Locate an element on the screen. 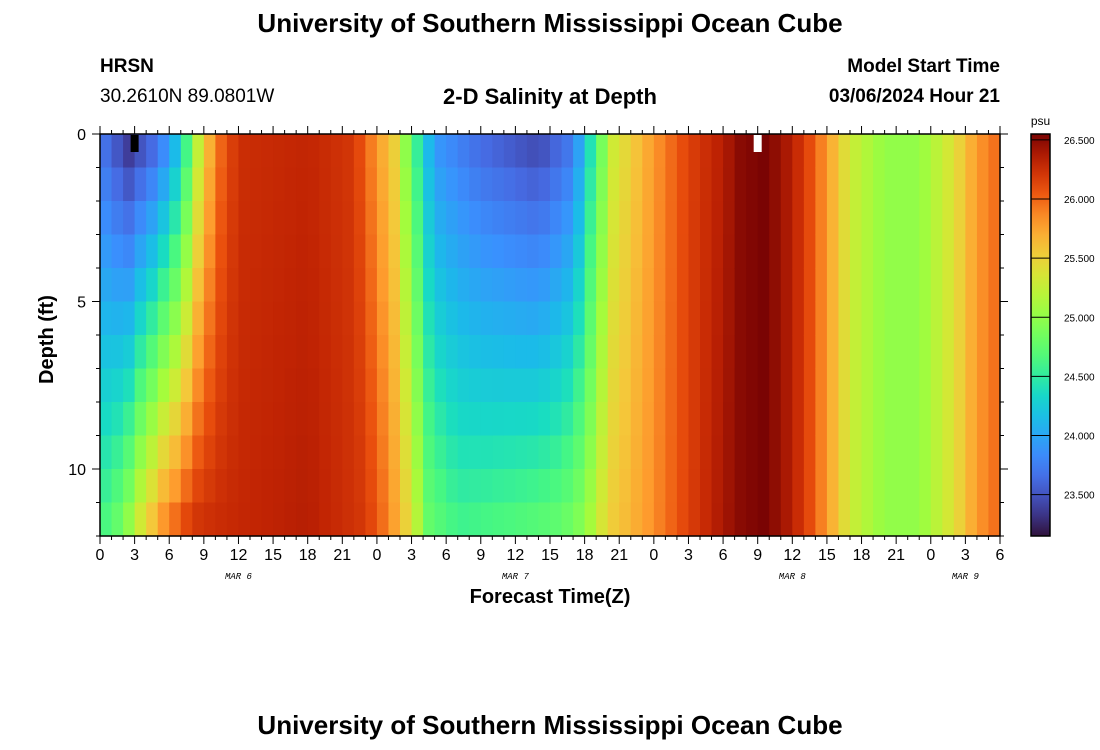 Image resolution: width=1100 pixels, height=750 pixels. model-start-label: Model Start Time is located at coordinates (923, 66).